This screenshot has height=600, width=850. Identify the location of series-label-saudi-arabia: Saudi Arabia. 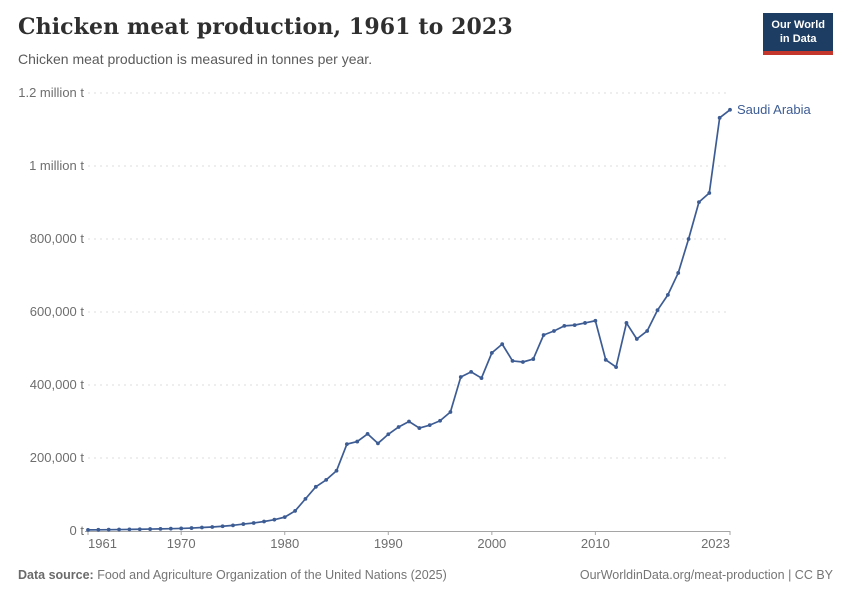
(774, 109).